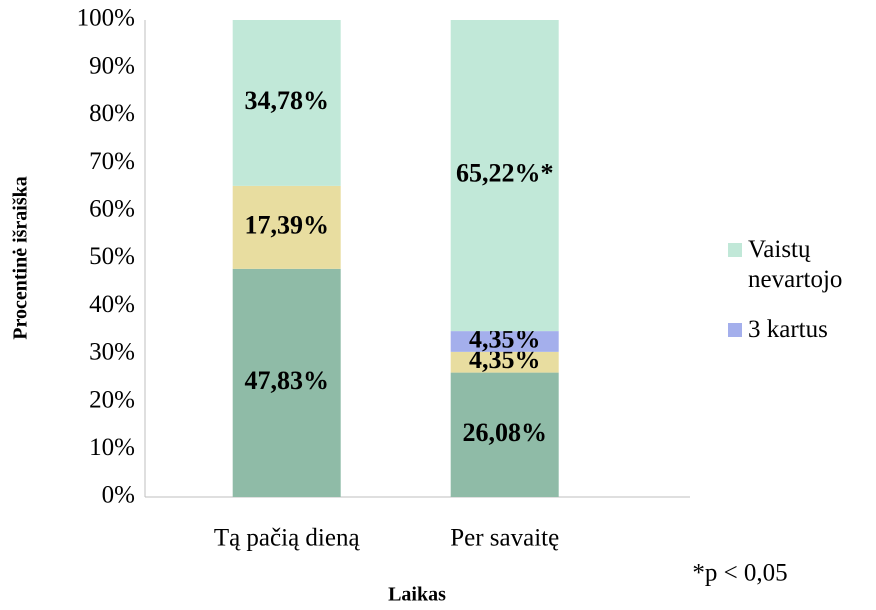 The width and height of the screenshot is (876, 610). Describe the element at coordinates (106, 18) in the screenshot. I see `y-tick-label: 100%` at that location.